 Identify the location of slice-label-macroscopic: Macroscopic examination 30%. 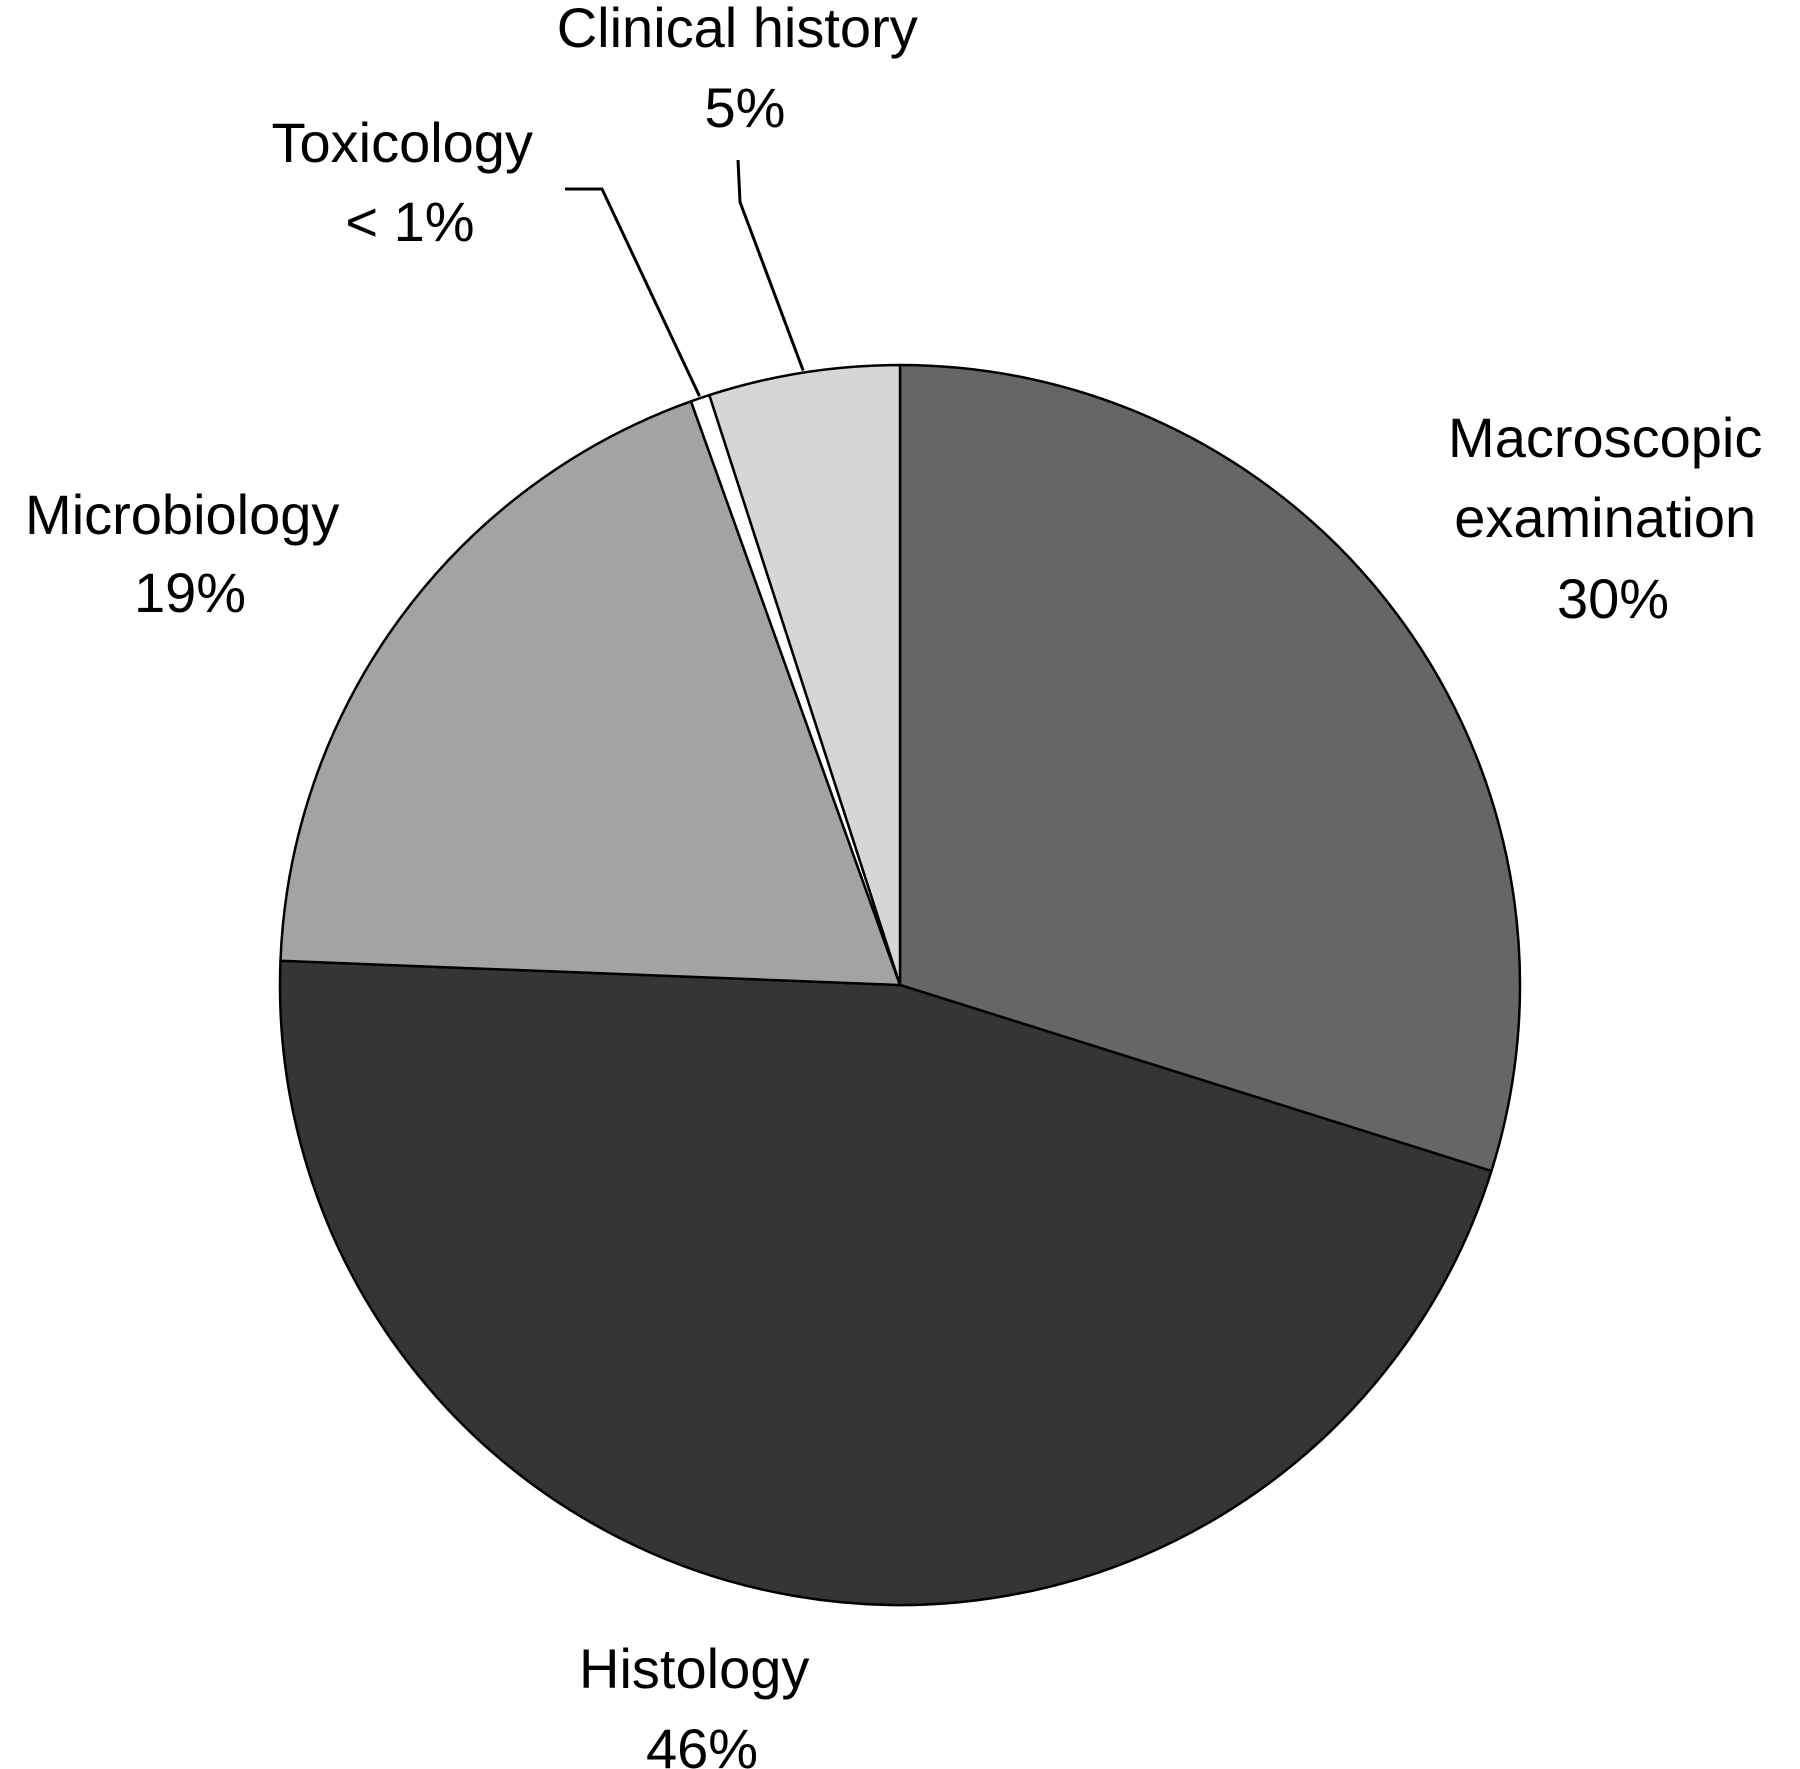
(1613, 518).